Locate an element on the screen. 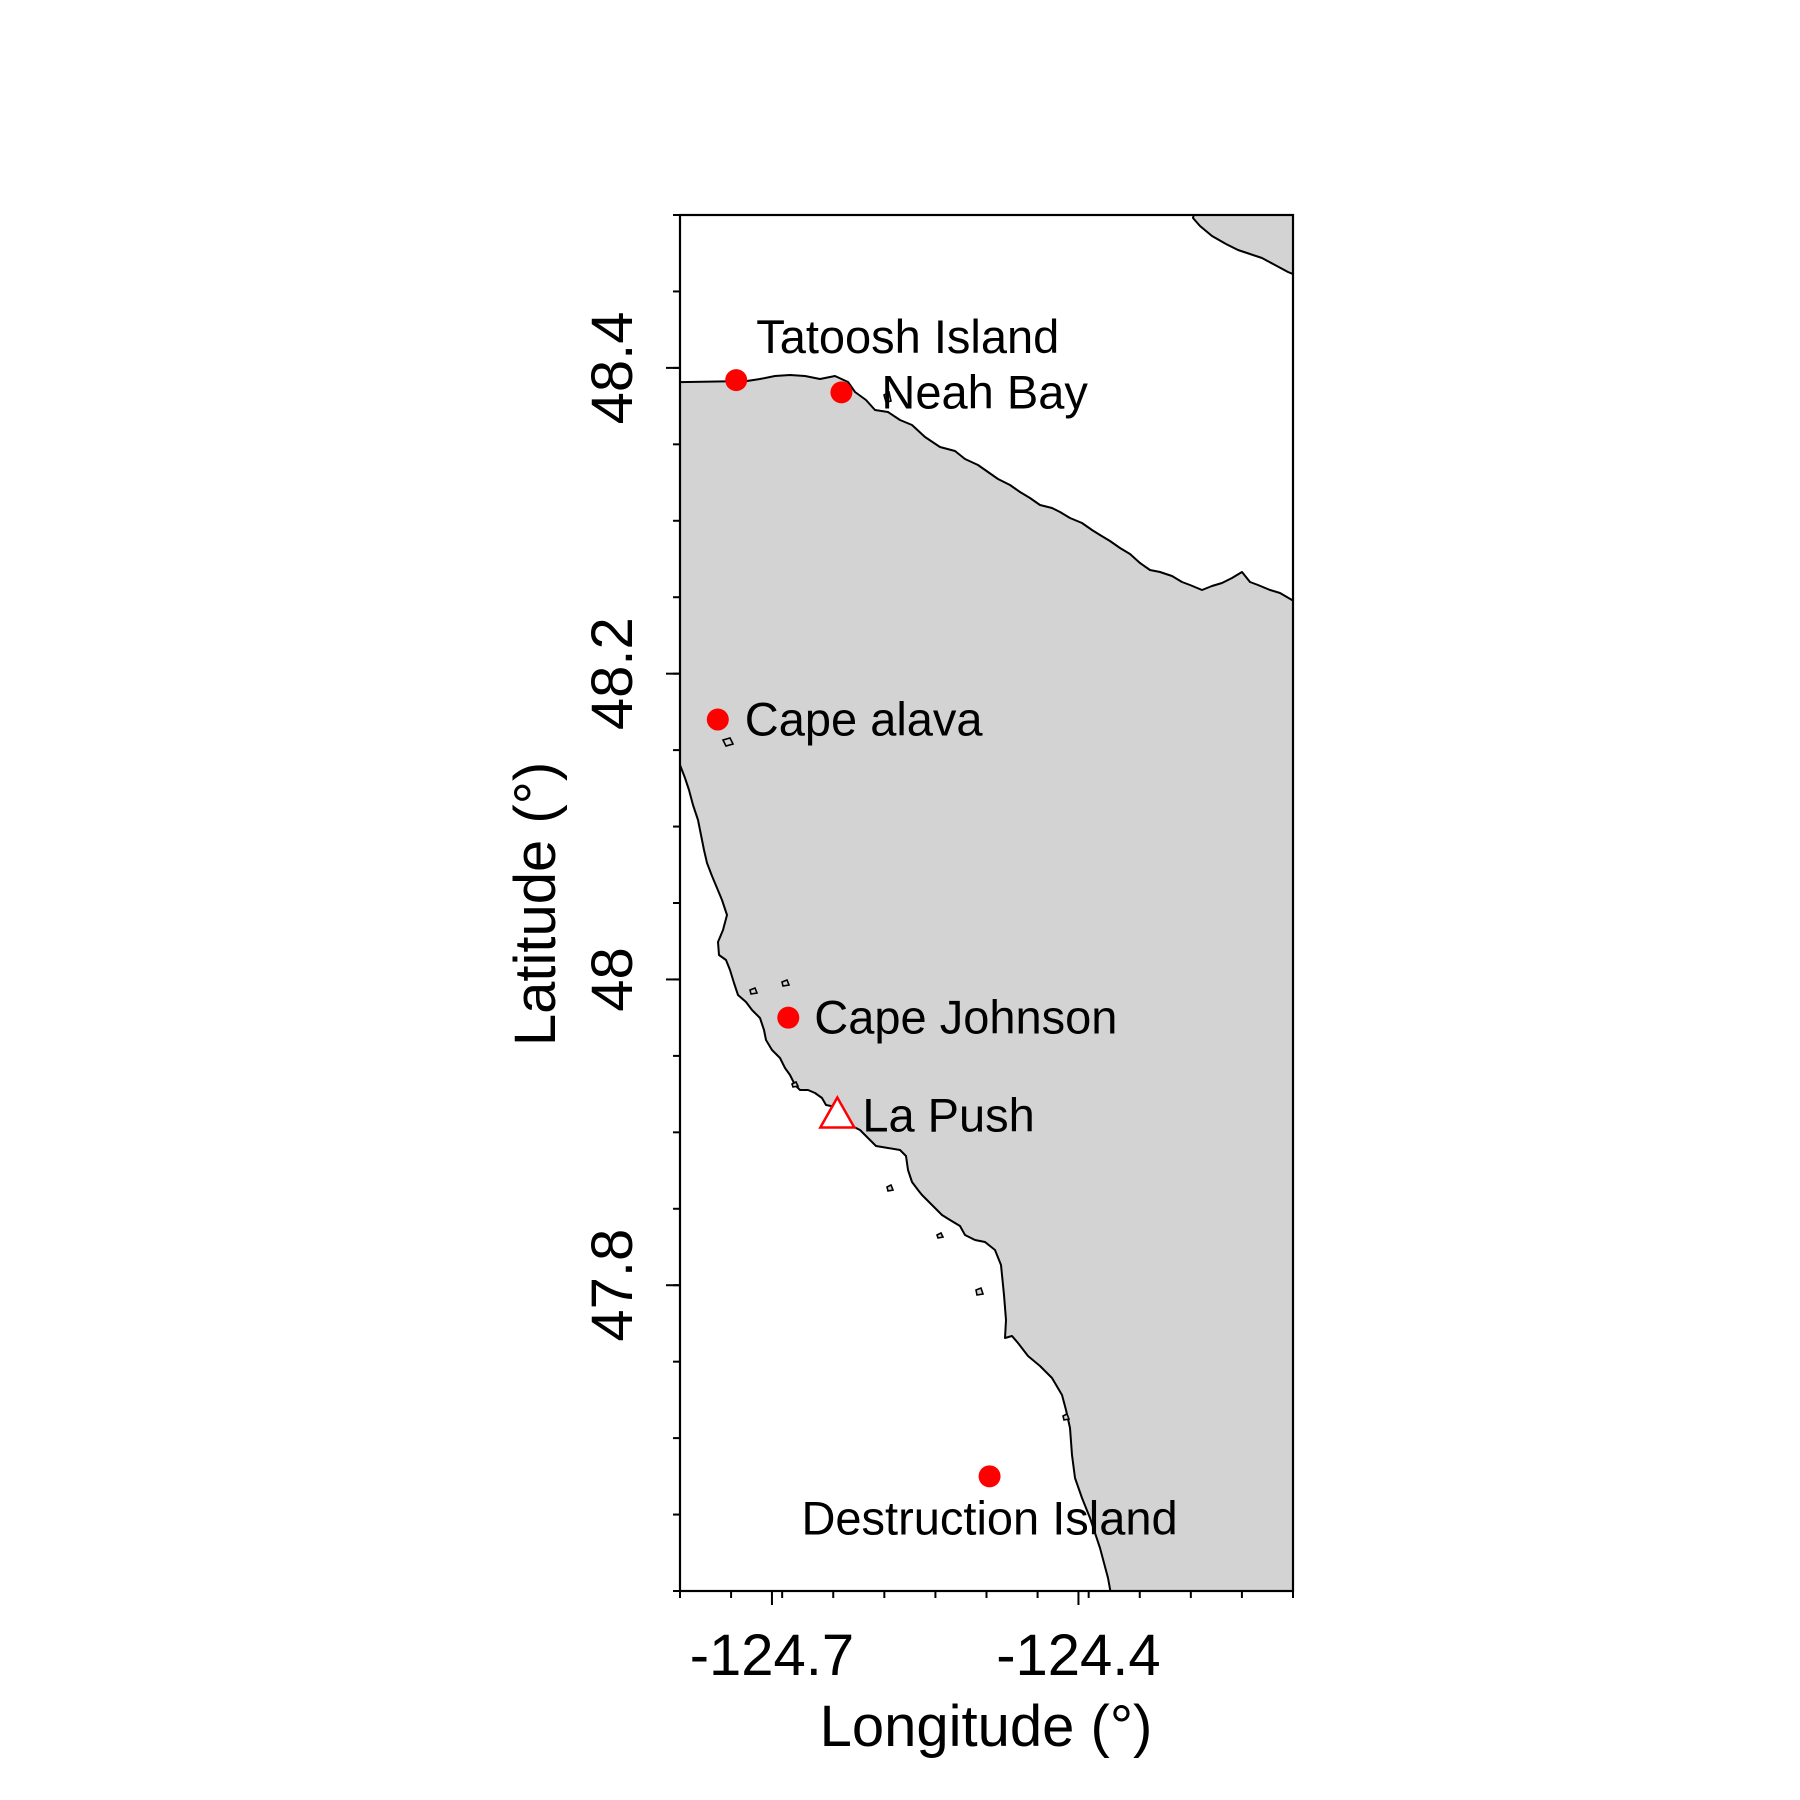 The width and height of the screenshot is (1800, 1800). y-tick-label: 48.4 is located at coordinates (612, 367).